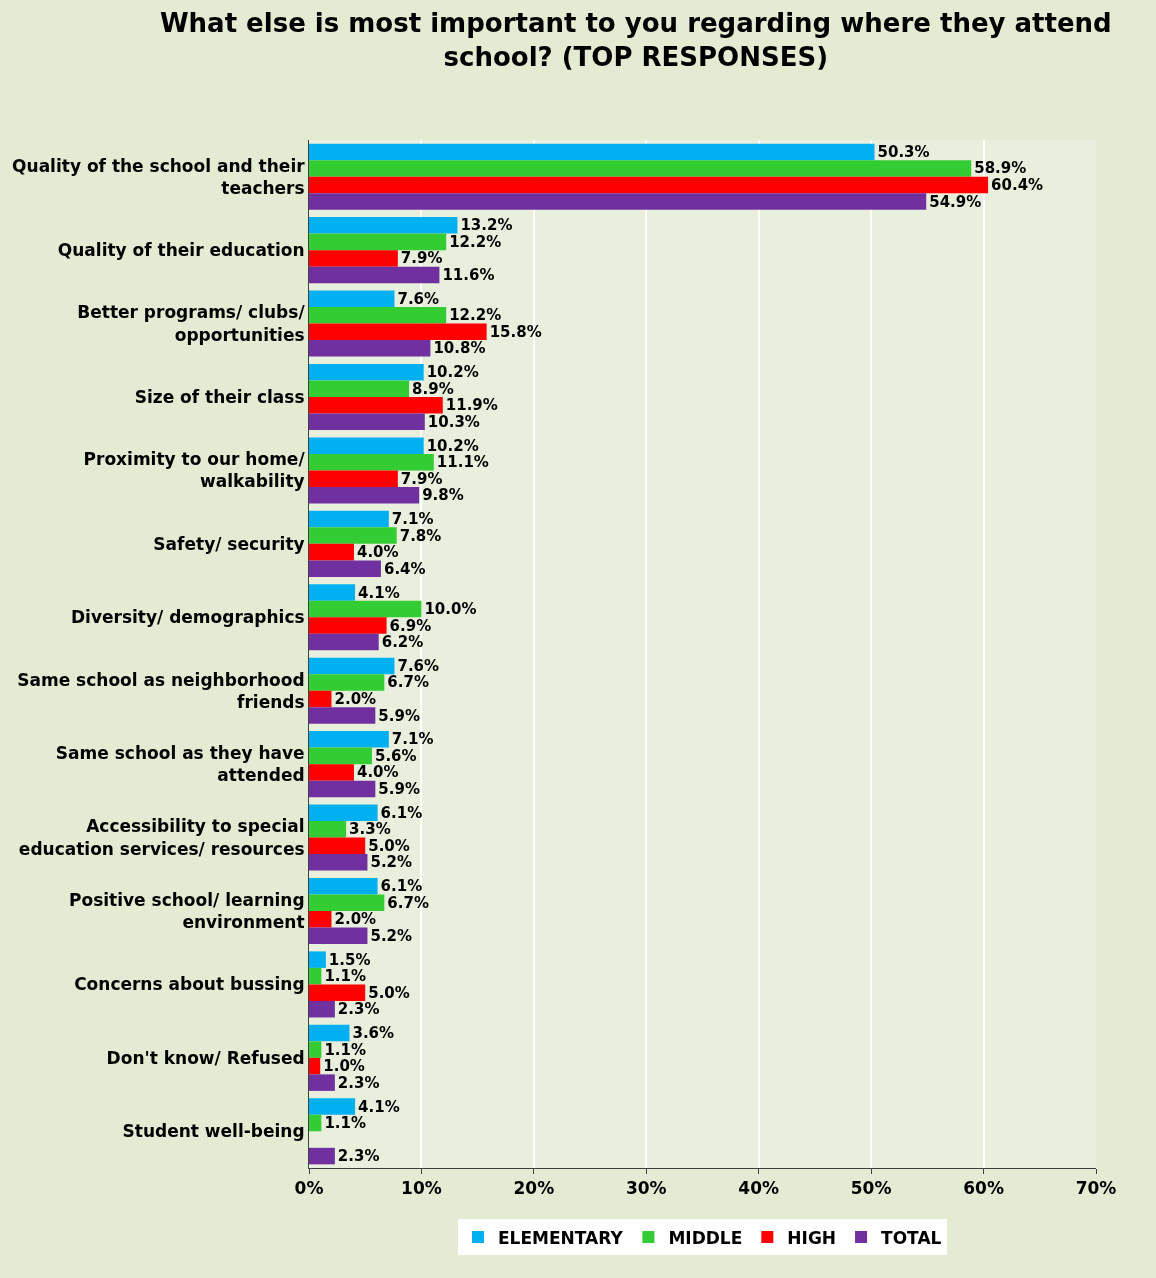 The image size is (1156, 1278). Describe the element at coordinates (191, 323) in the screenshot. I see `y-tick-label: Better programs/ clubs/ opportunities` at that location.